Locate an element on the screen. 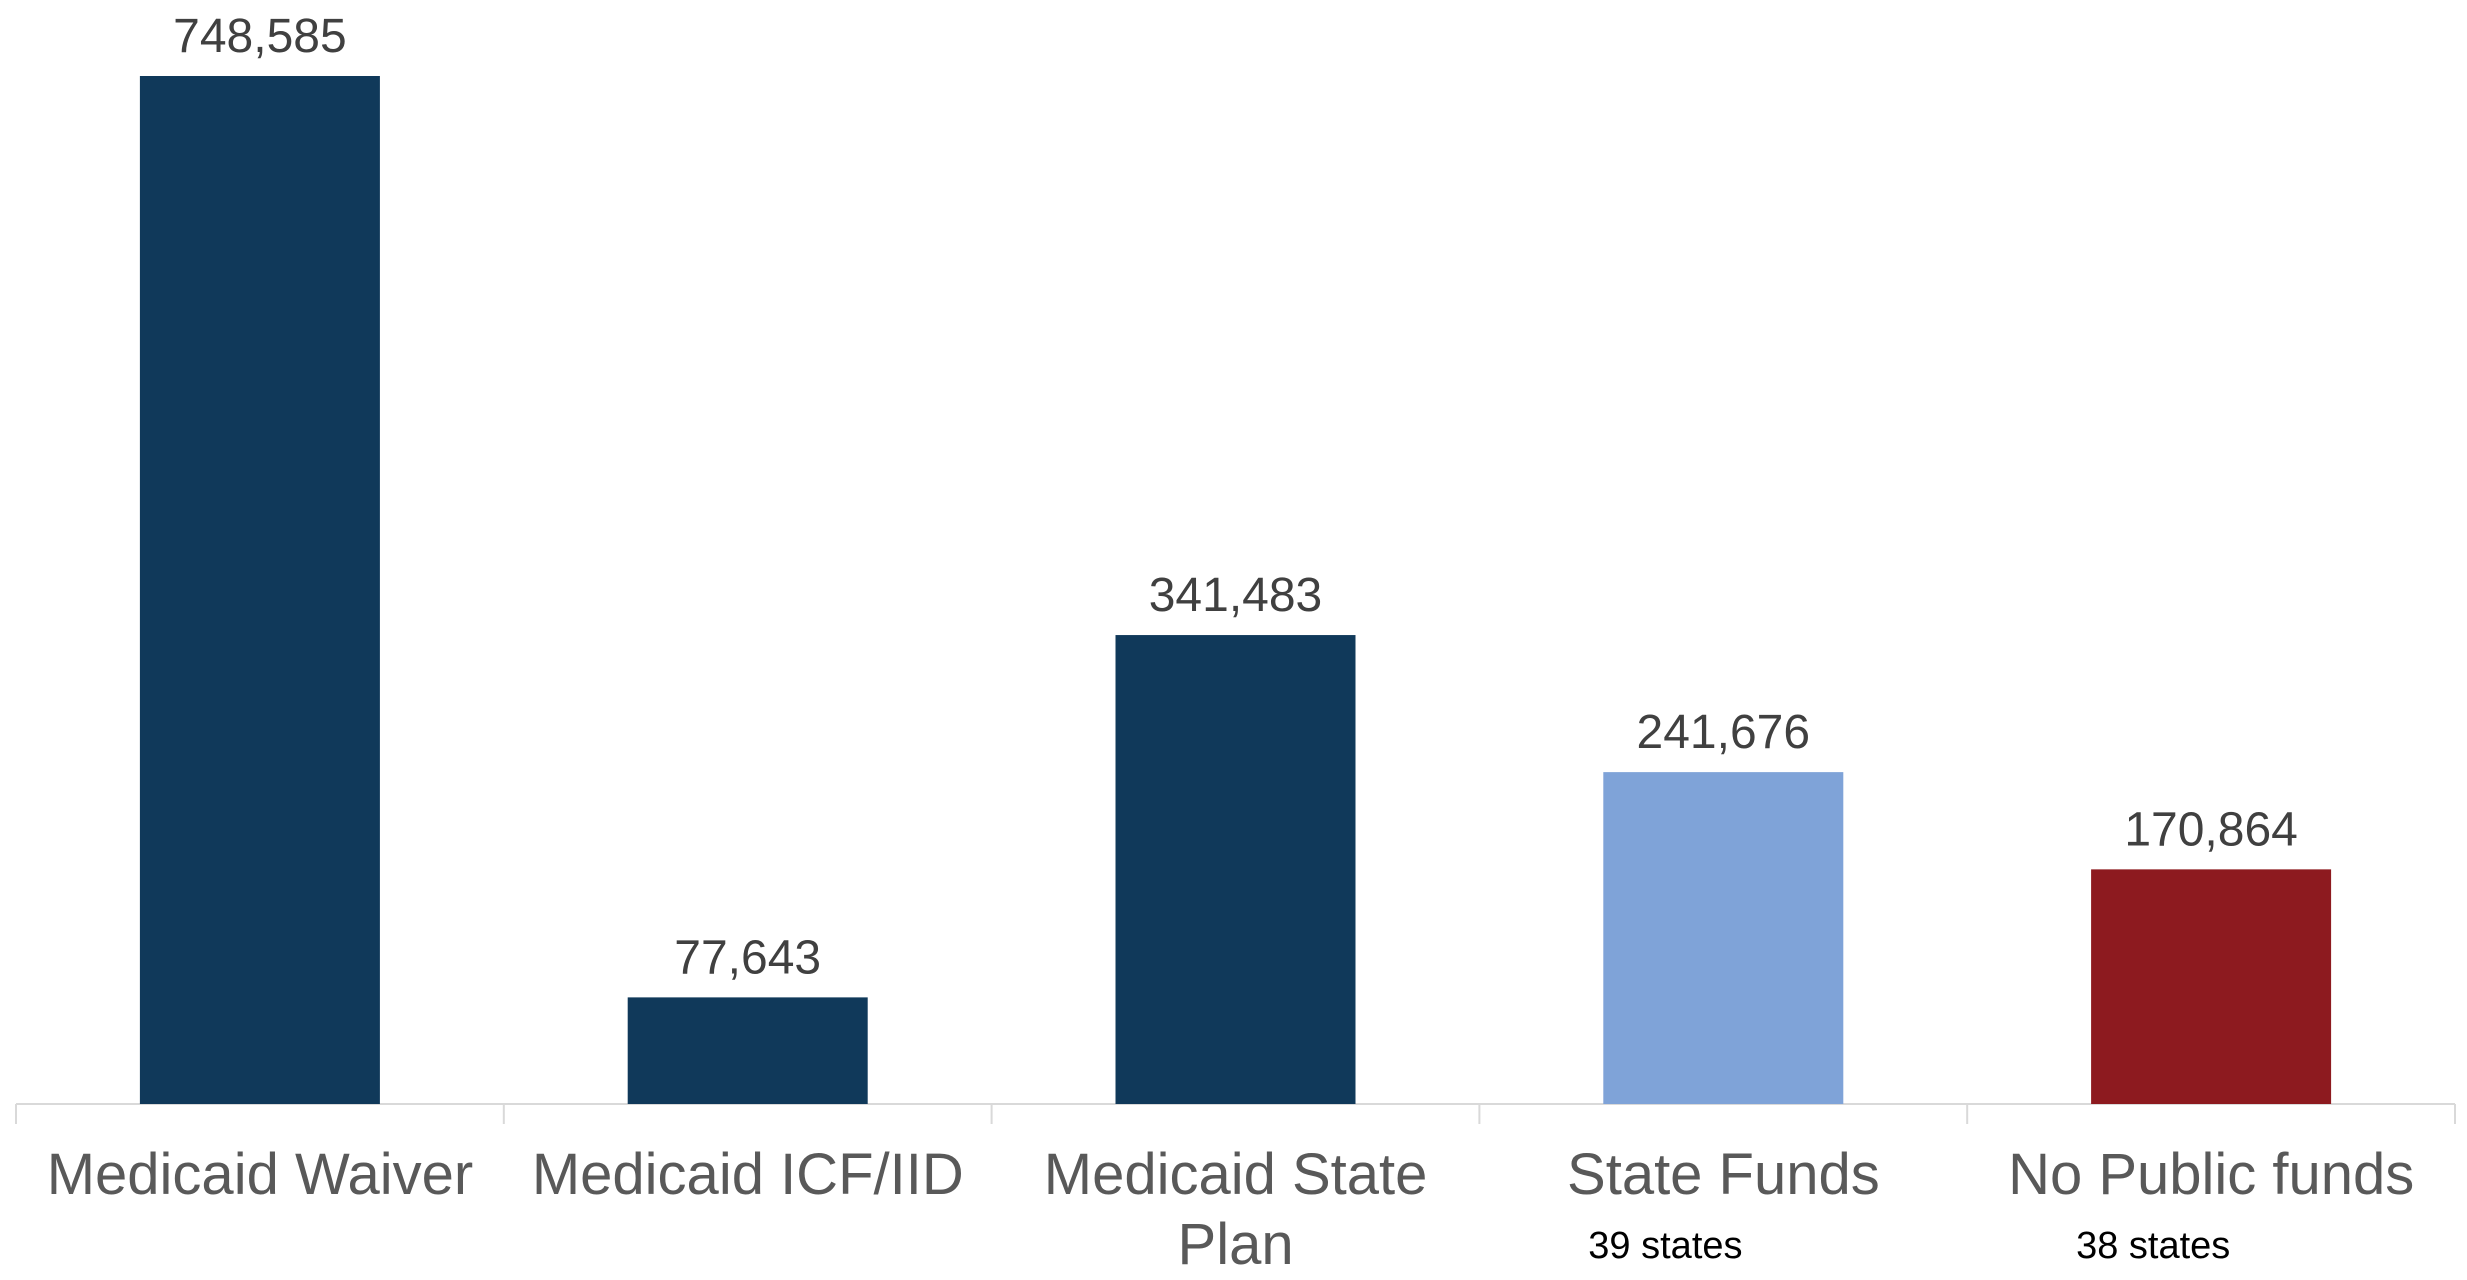 The width and height of the screenshot is (2467, 1280). value-label: 77,643 is located at coordinates (747, 957).